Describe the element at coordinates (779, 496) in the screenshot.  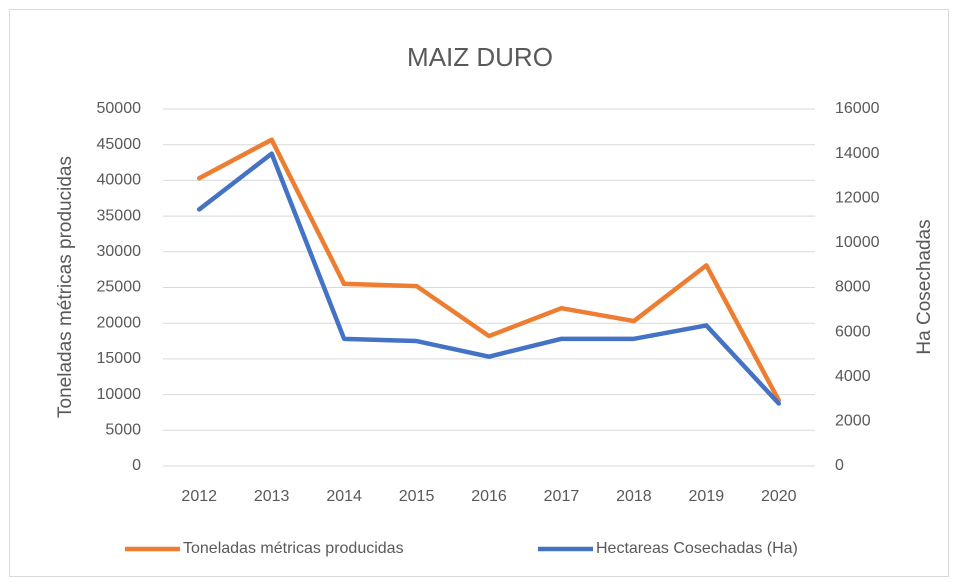
I see `x-tick-label: 2020` at that location.